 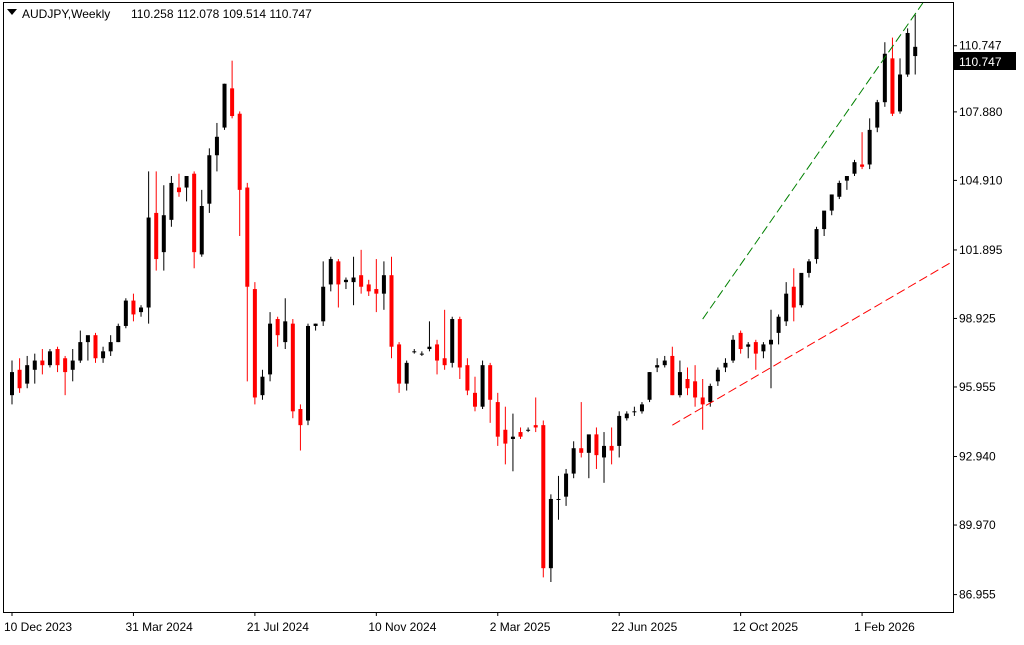 I want to click on x-tick-label: 12 Oct 2025, so click(x=766, y=627).